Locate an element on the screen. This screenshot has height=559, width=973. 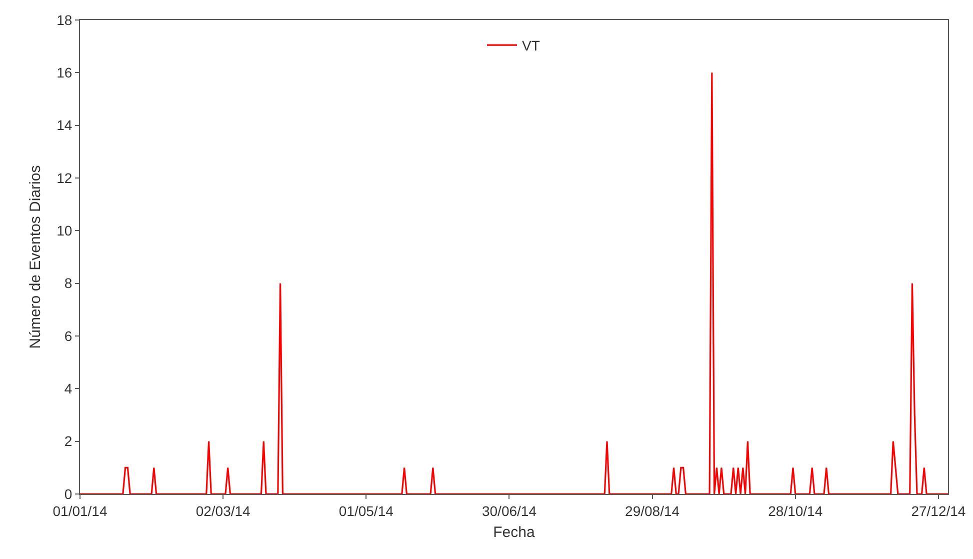
y-tick-label: 4 is located at coordinates (68, 388).